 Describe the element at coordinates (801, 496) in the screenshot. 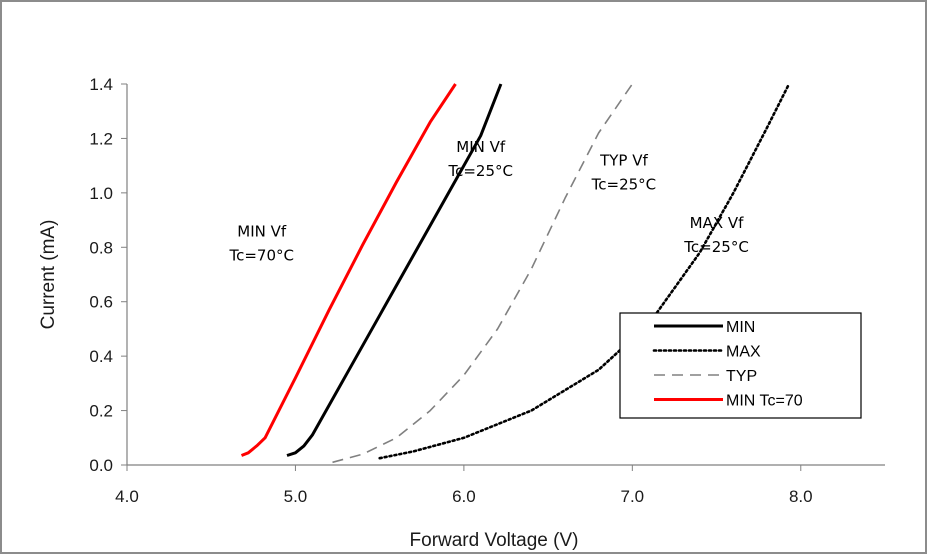

I see `x-tick-label: 8.0` at that location.